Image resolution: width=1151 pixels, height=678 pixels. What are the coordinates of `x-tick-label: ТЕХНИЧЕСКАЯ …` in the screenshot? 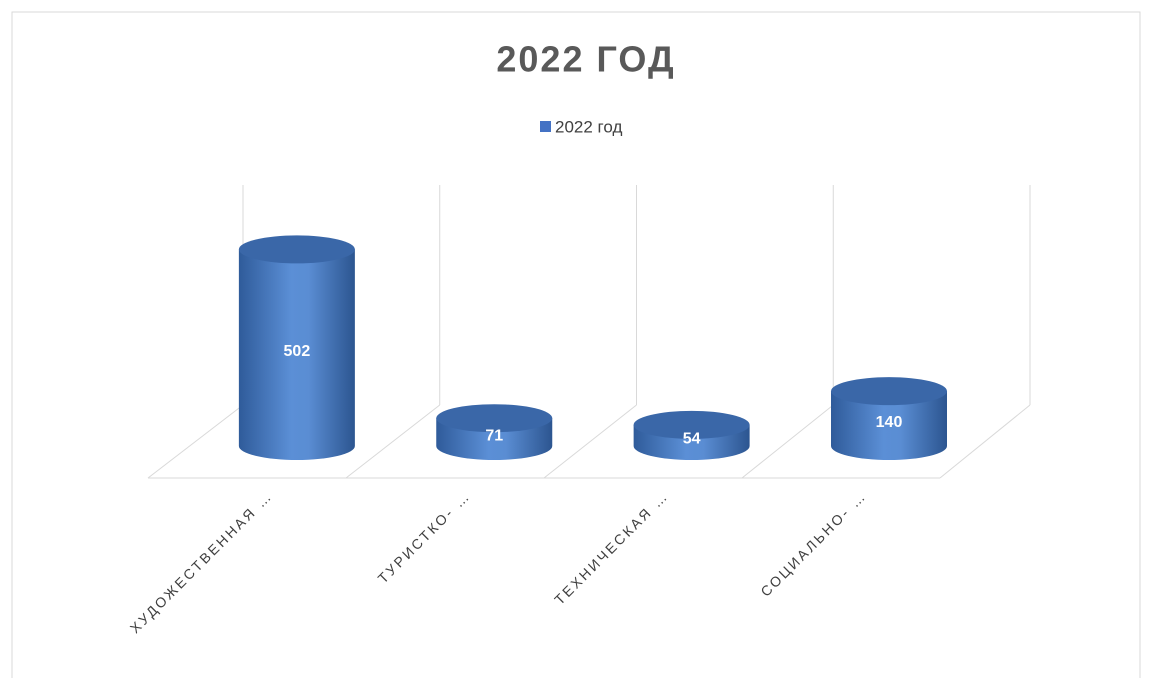 It's located at (611, 547).